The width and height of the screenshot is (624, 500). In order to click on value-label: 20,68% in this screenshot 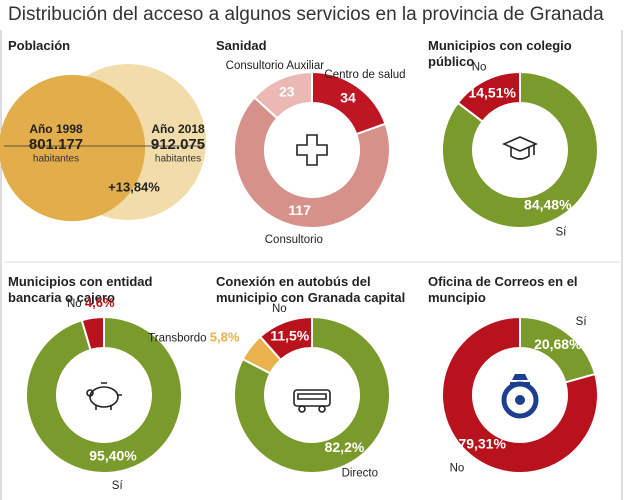, I will do `click(558, 344)`.